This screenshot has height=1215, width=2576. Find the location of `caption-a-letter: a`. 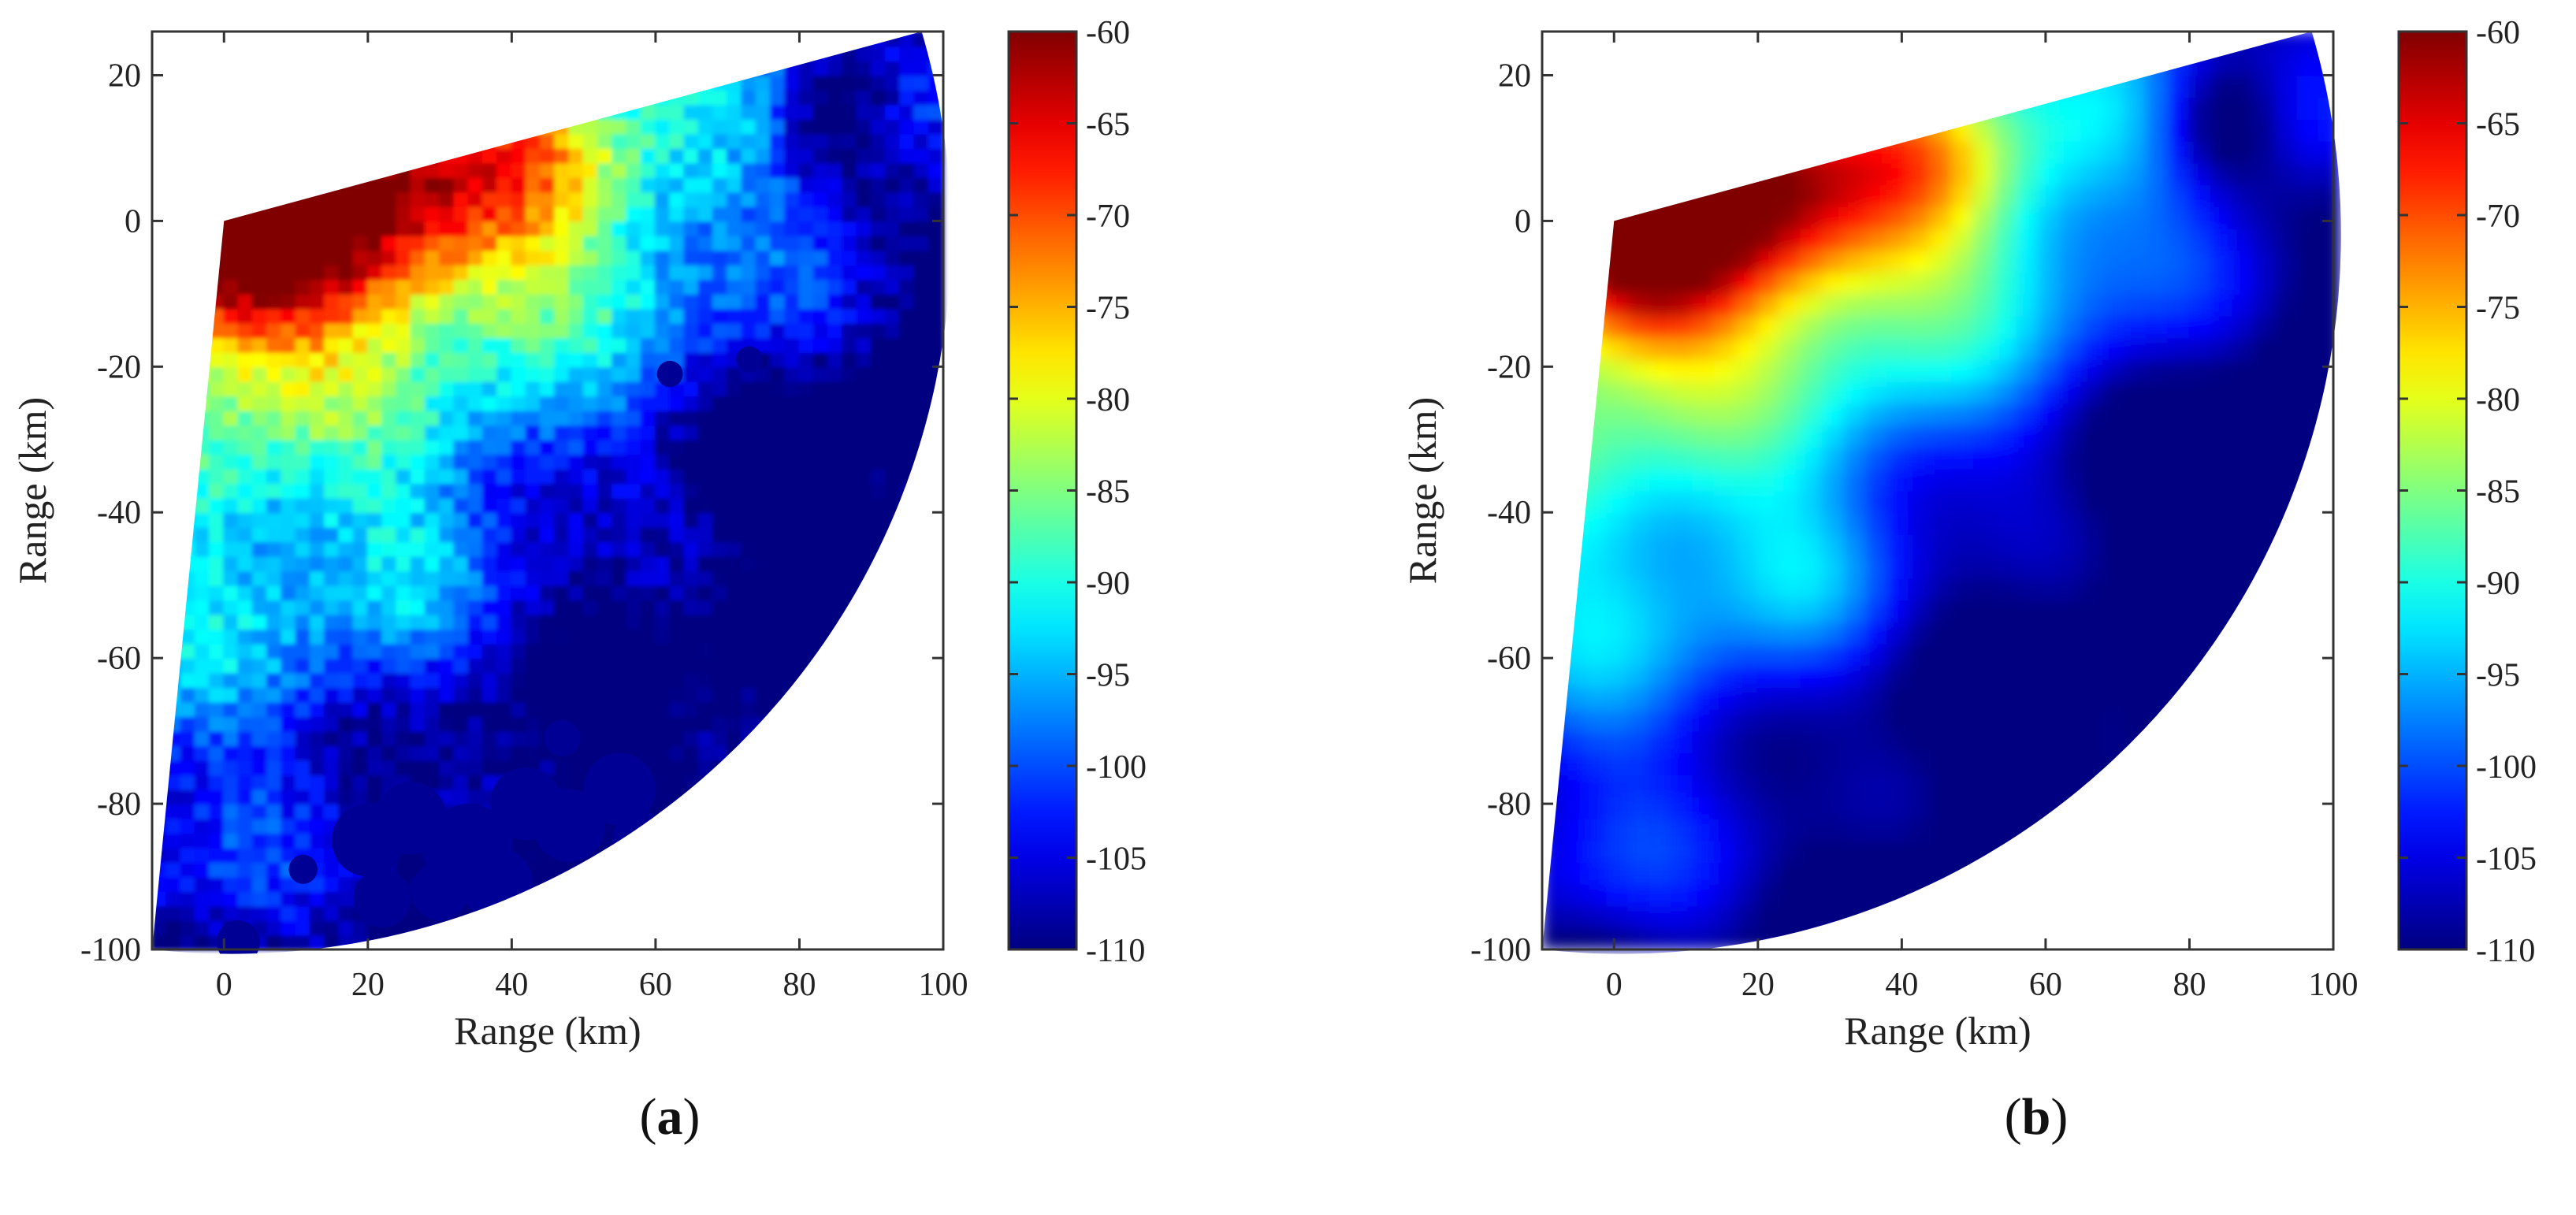

caption-a-letter: a is located at coordinates (669, 1117).